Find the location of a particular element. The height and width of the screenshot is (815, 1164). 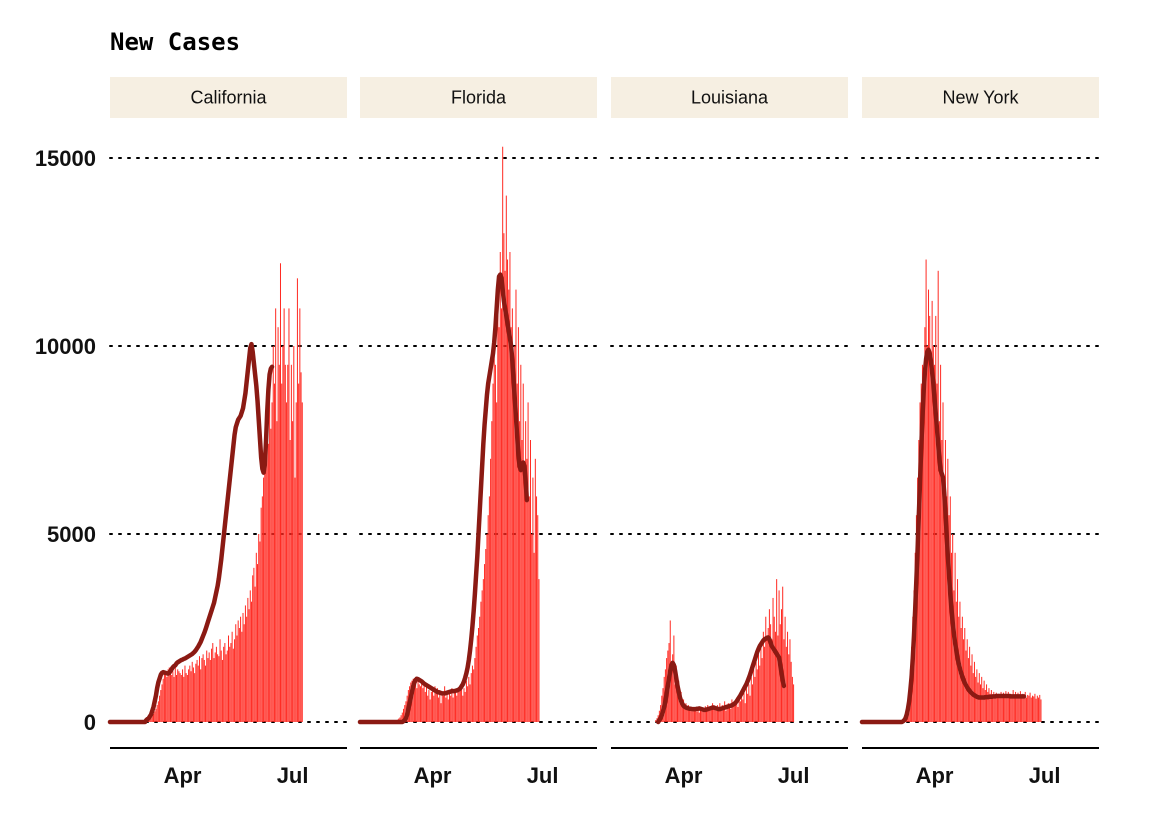

rolling-average-line is located at coordinates (191, 533).